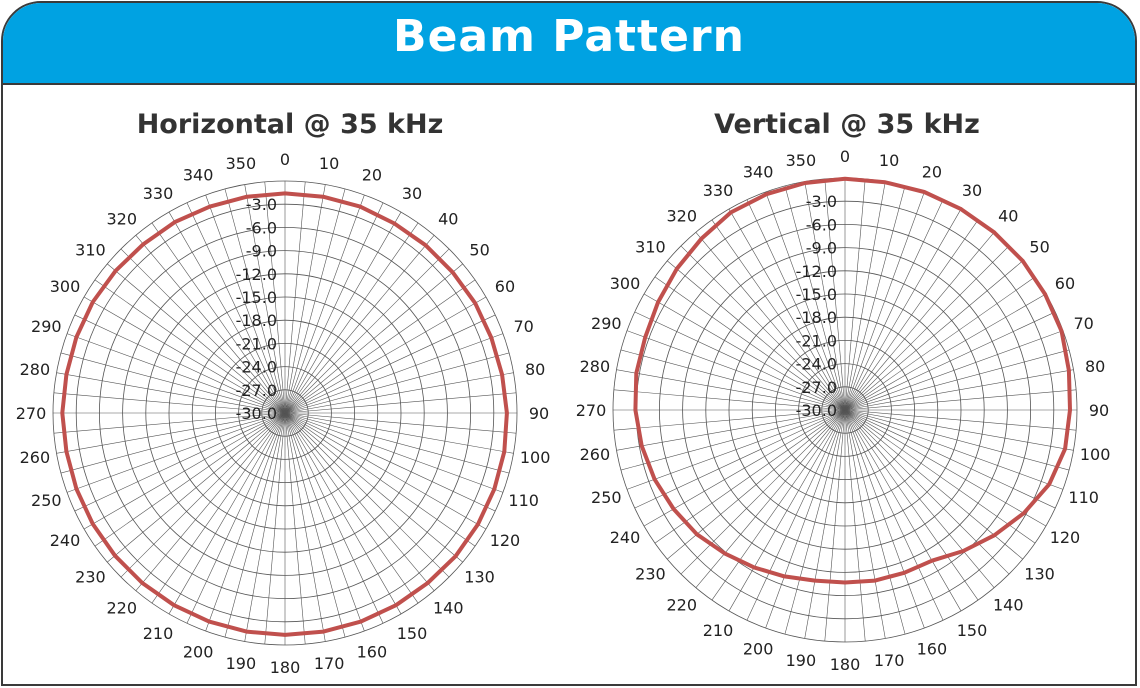 This screenshot has height=688, width=1140. What do you see at coordinates (681, 605) in the screenshot?
I see `vertical-angle-label: 220` at bounding box center [681, 605].